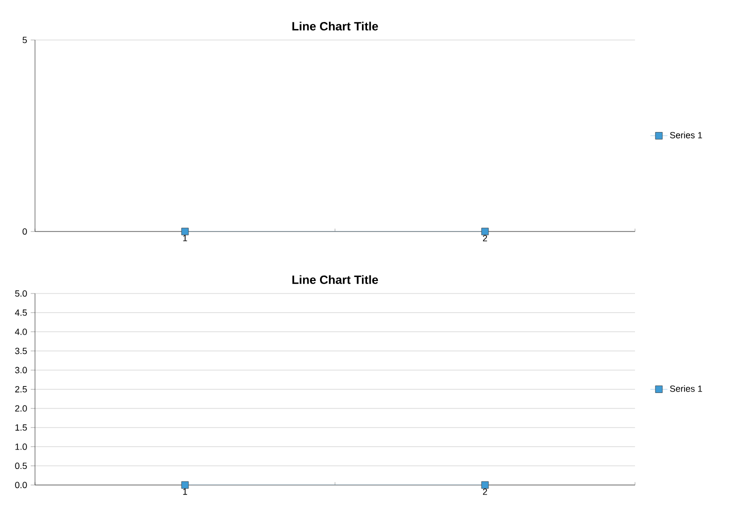 The width and height of the screenshot is (755, 507). I want to click on y-tick-label: 2.5, so click(21, 389).